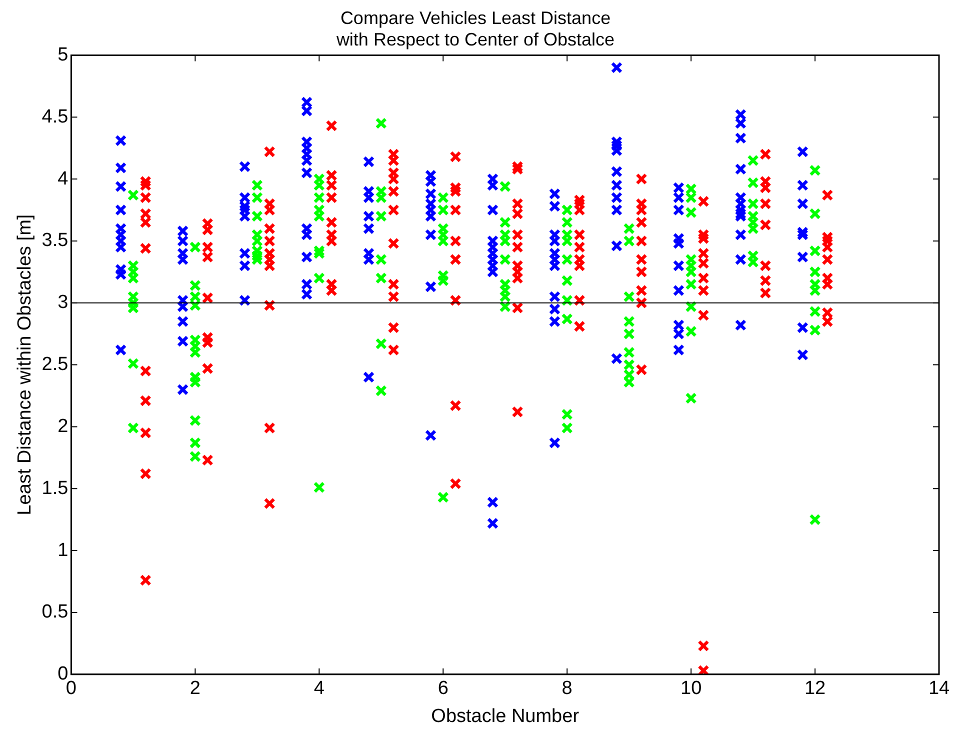  What do you see at coordinates (319, 689) in the screenshot?
I see `x-tick-label: 4` at bounding box center [319, 689].